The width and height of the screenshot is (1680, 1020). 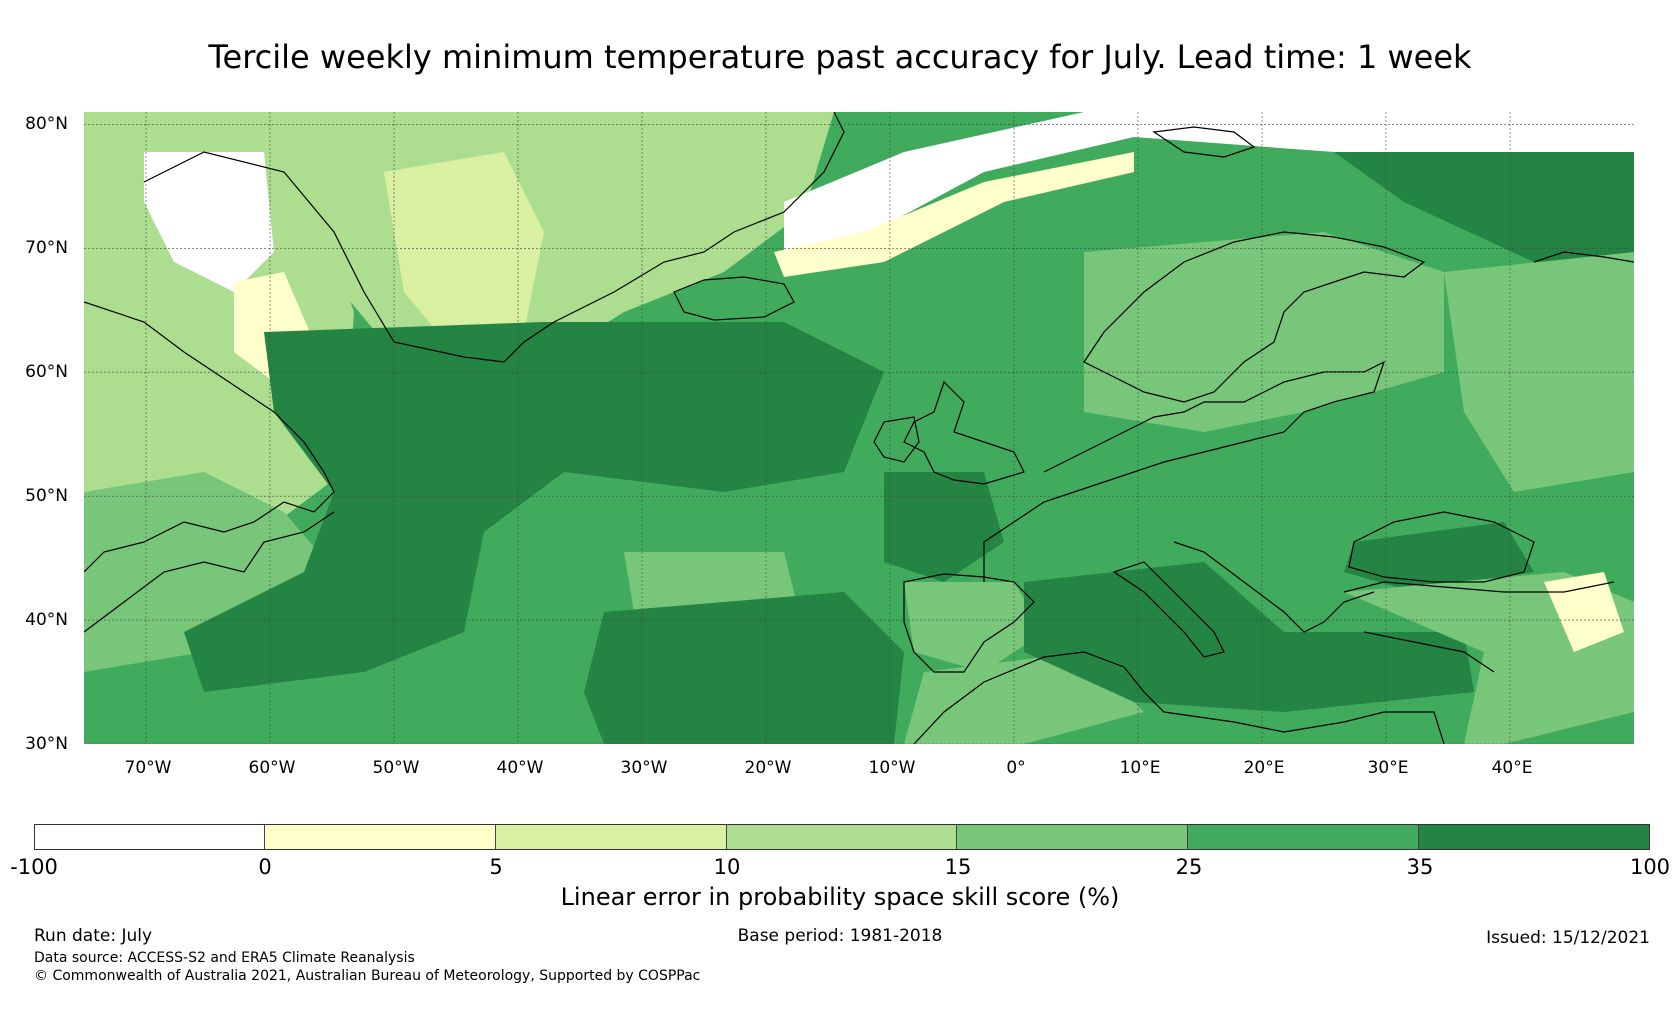 I want to click on lon-label-50w: 50°W, so click(x=396, y=768).